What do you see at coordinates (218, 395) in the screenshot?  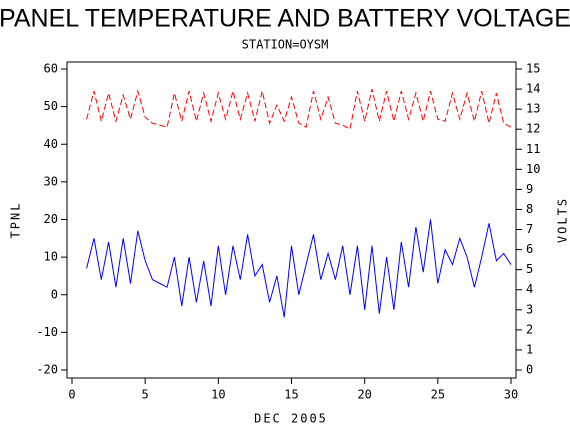 I see `x-tick-label: 10` at bounding box center [218, 395].